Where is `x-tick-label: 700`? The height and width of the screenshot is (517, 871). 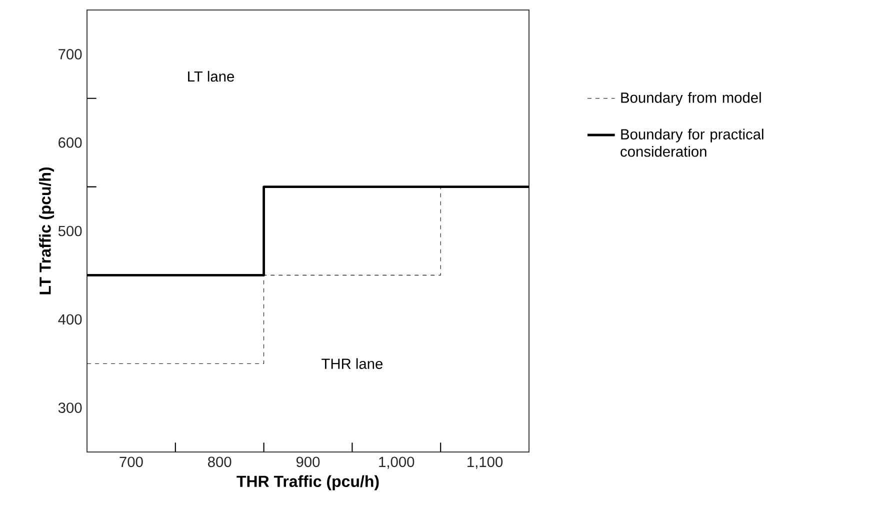
x-tick-label: 700 is located at coordinates (131, 462).